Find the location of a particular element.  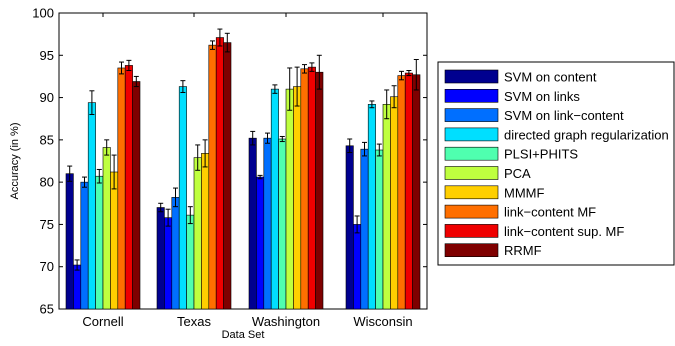

x-tick-label: Wisconsin is located at coordinates (382, 321).